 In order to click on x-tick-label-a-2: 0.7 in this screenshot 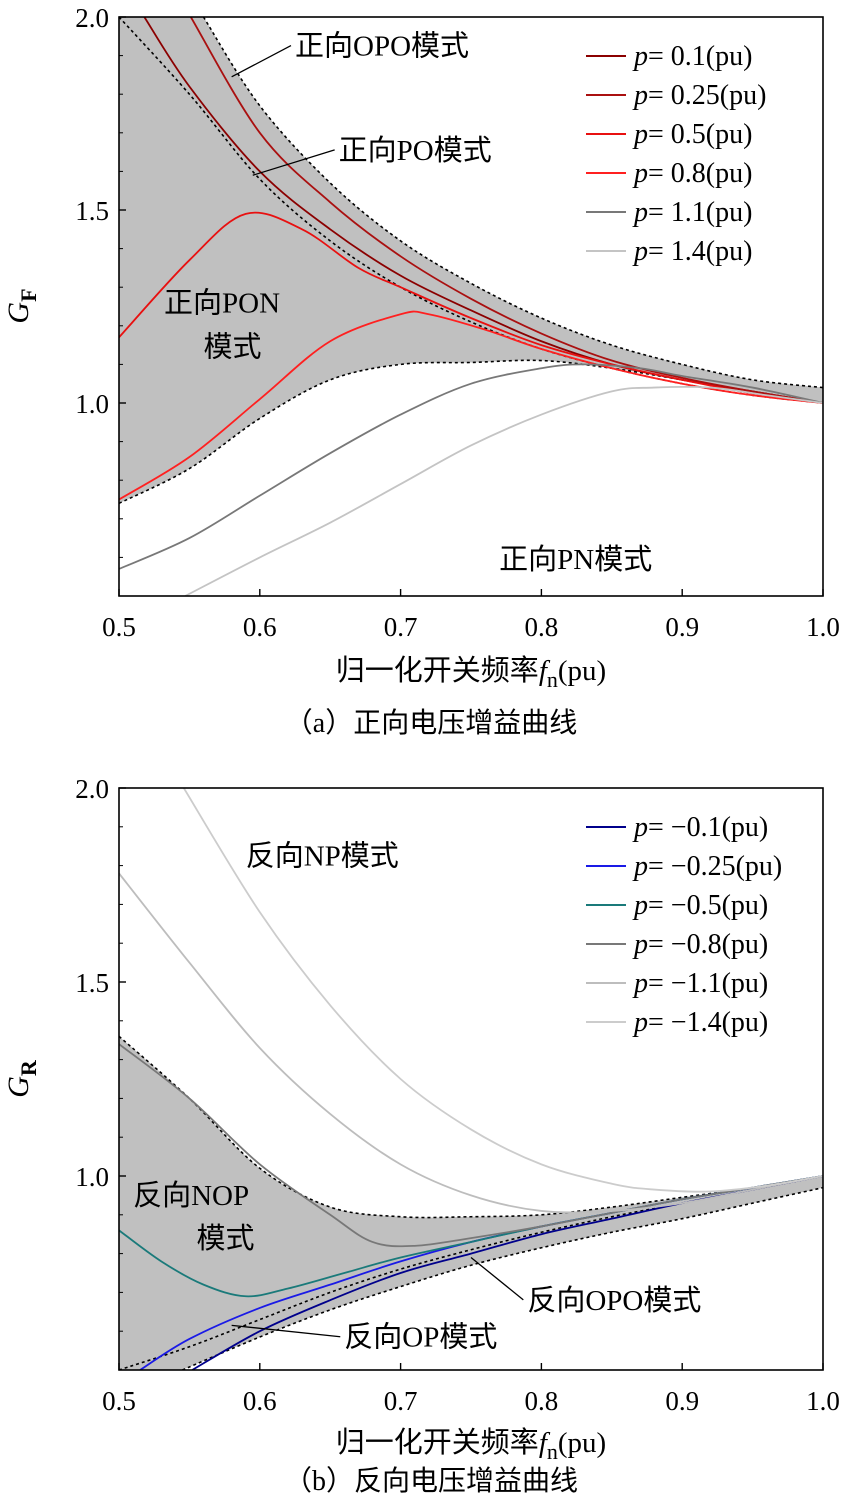, I will do `click(401, 627)`.